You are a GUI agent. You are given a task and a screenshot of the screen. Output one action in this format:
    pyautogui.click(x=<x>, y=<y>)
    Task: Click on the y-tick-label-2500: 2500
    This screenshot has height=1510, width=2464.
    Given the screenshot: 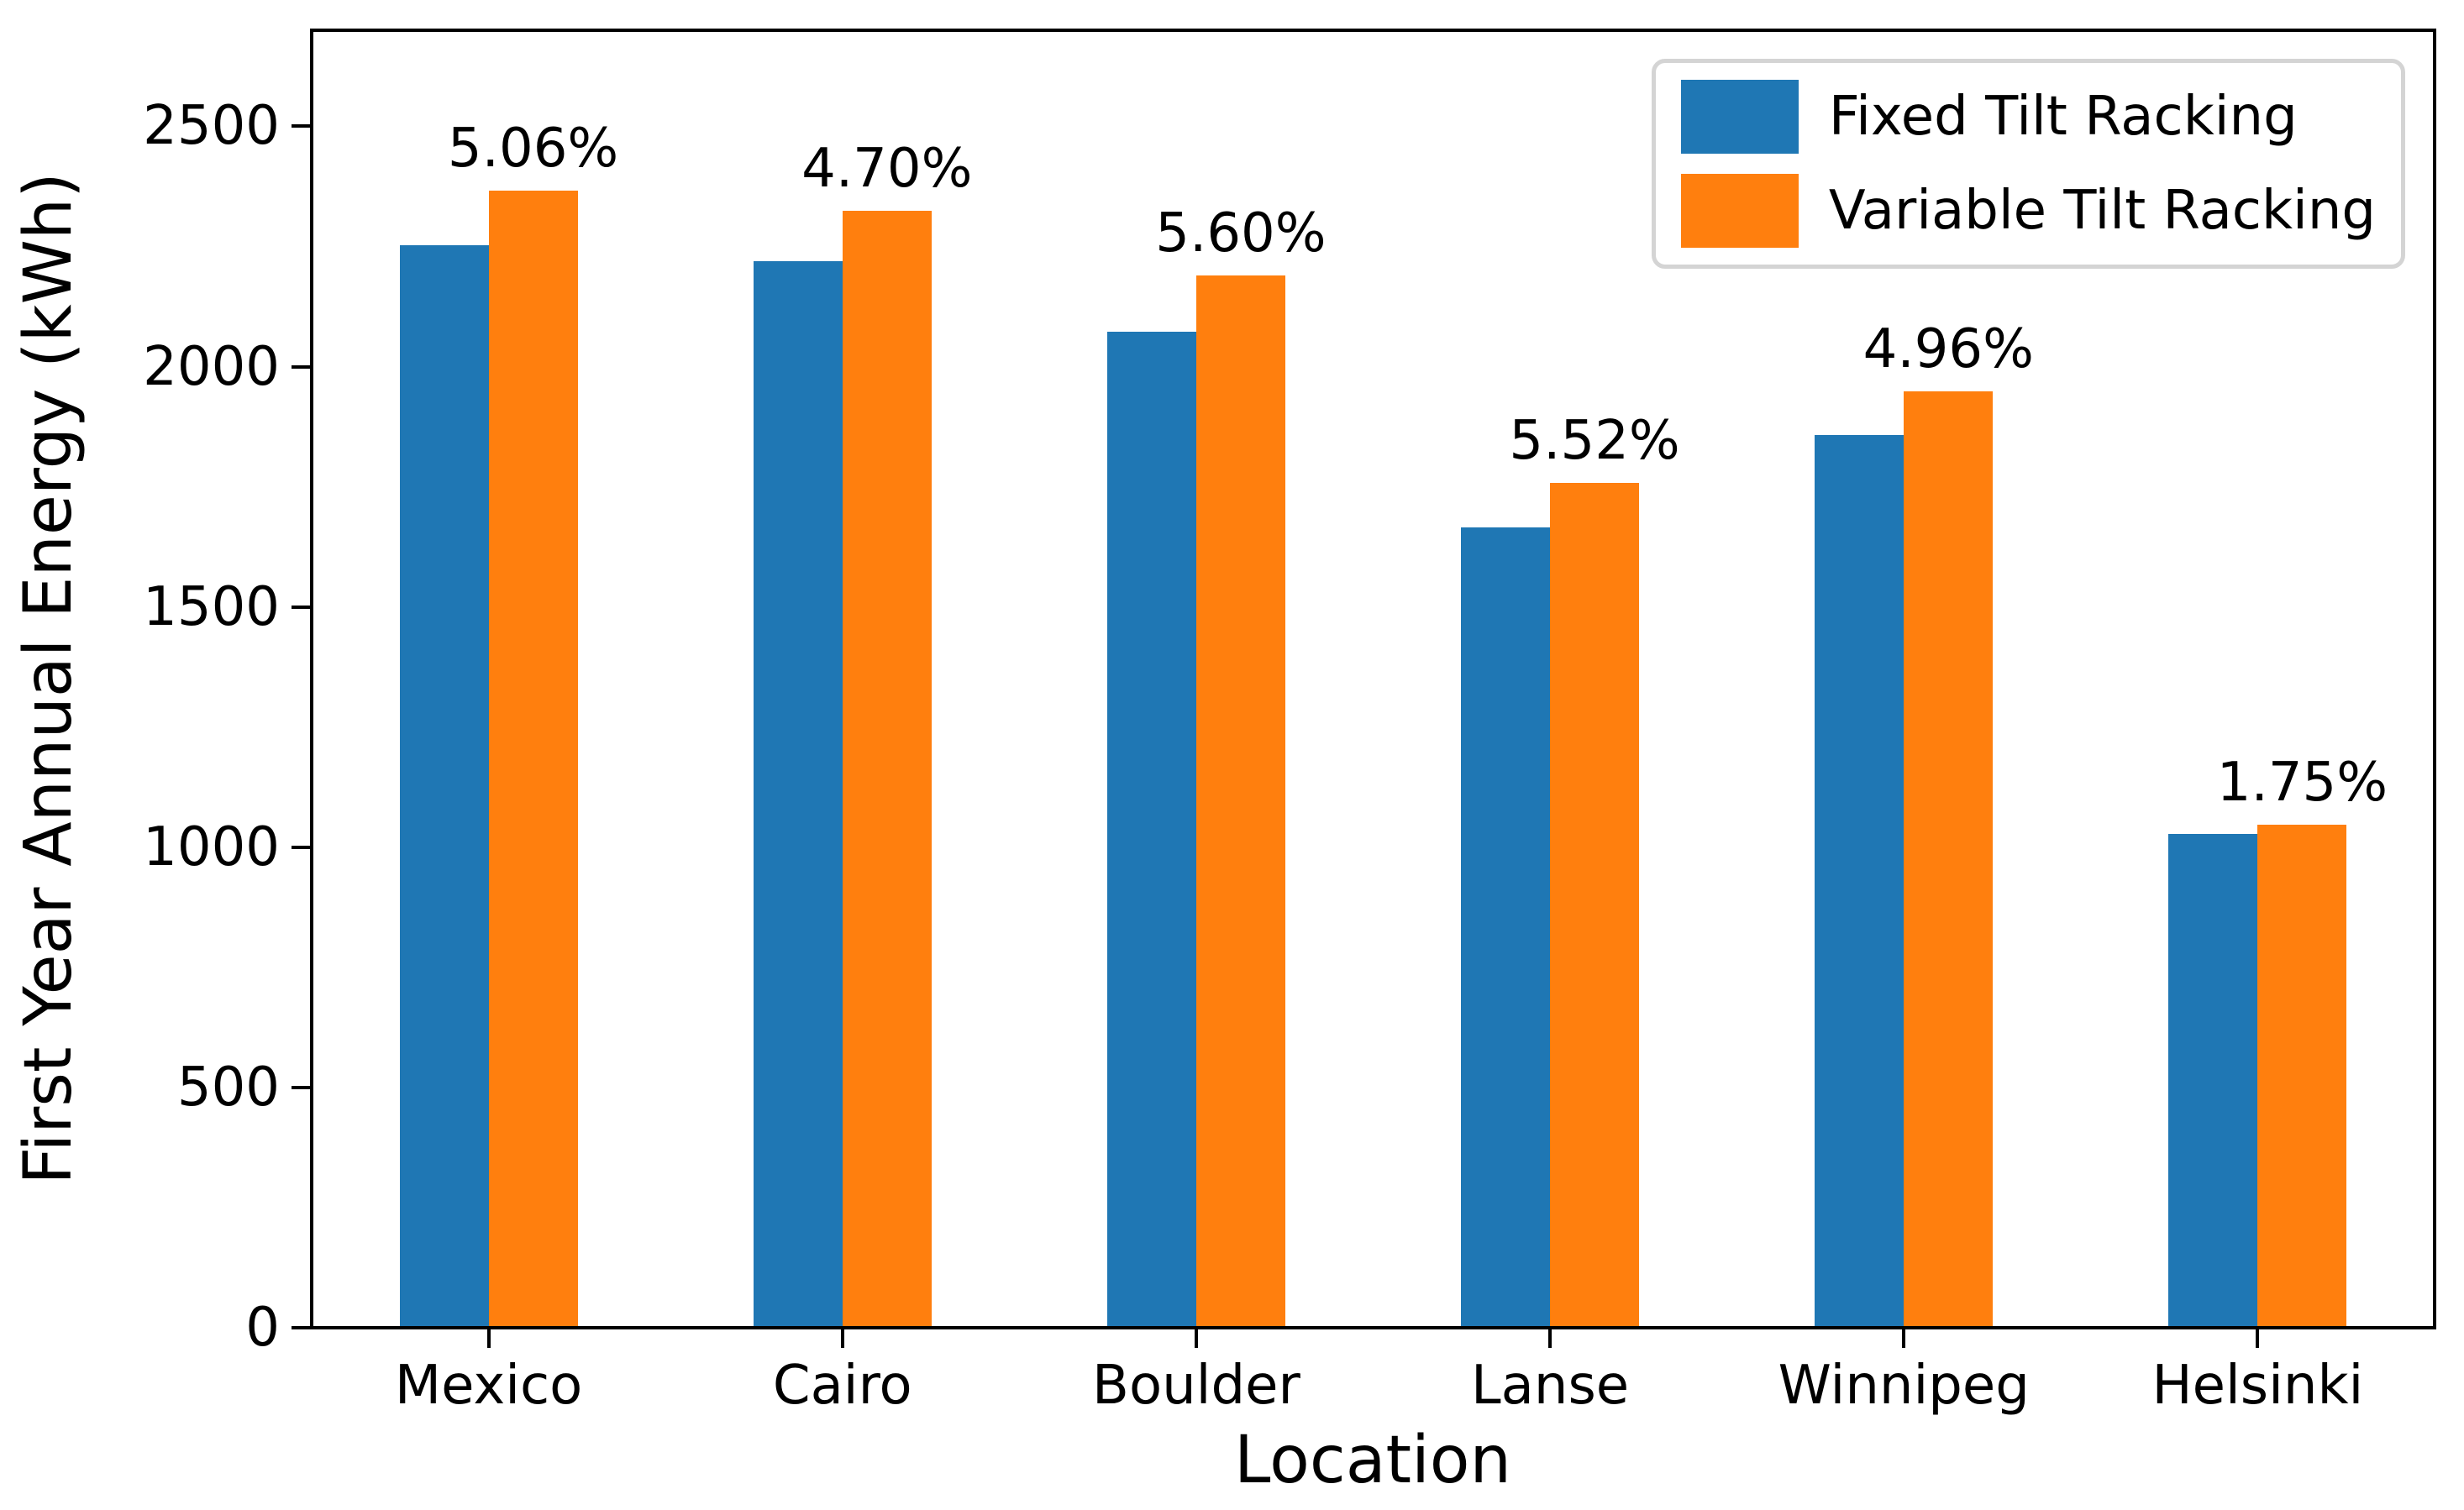 What is the action you would take?
    pyautogui.click(x=211, y=127)
    